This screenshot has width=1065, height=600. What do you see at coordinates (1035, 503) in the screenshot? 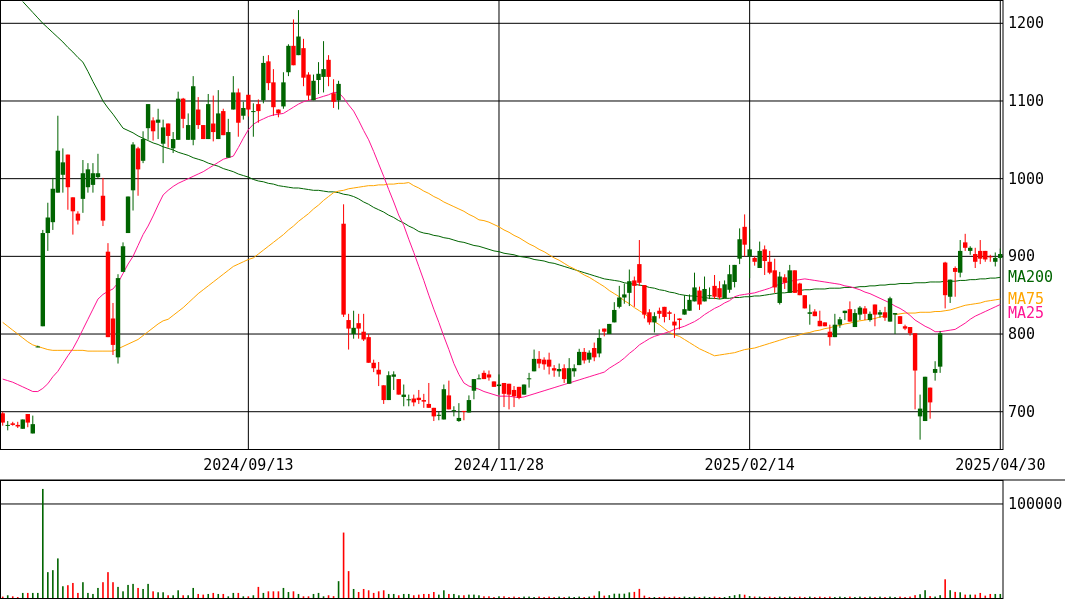
I see `y-tick-label: 100000` at bounding box center [1035, 503].